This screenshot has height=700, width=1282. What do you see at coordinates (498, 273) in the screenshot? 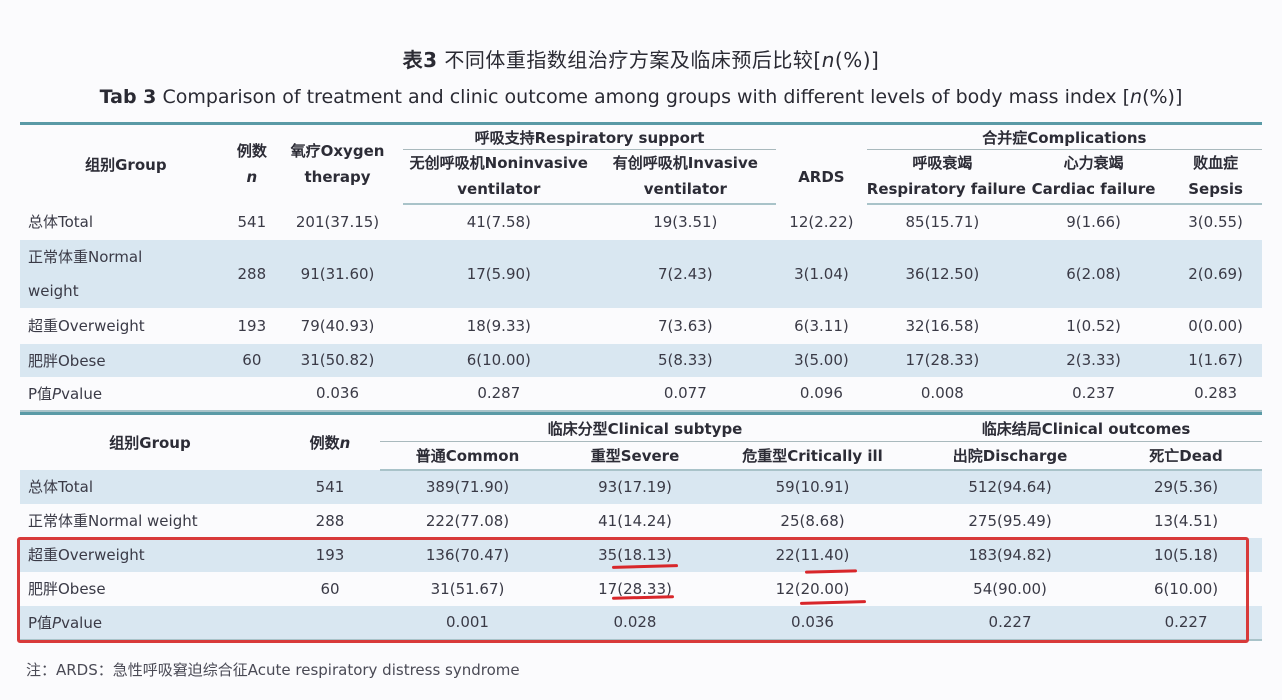
I see `cell-noninvasive: 17(5.90)` at bounding box center [498, 273].